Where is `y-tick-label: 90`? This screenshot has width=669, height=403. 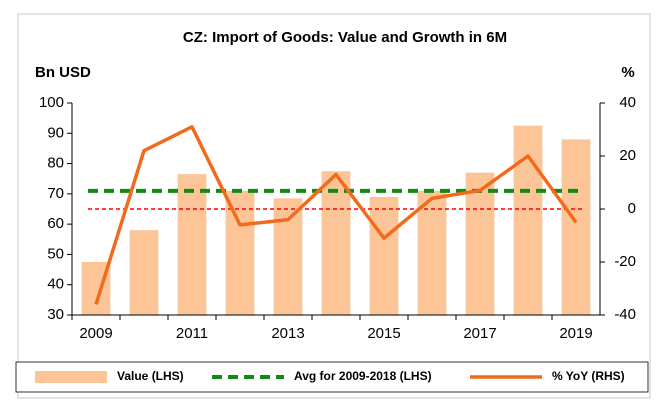 y-tick-label: 90 is located at coordinates (55, 132).